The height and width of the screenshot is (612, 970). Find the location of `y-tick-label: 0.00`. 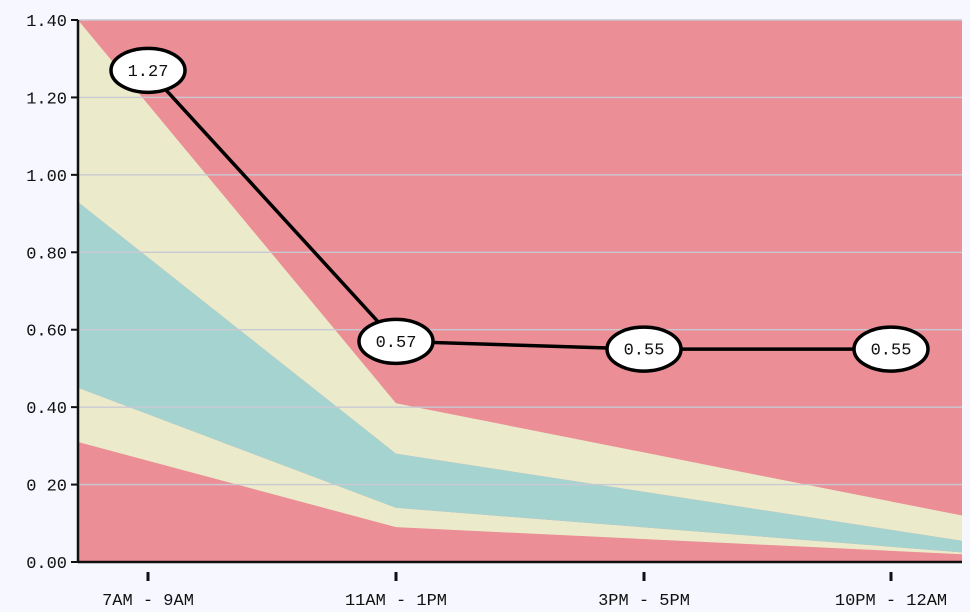

y-tick-label: 0.00 is located at coordinates (46, 564).